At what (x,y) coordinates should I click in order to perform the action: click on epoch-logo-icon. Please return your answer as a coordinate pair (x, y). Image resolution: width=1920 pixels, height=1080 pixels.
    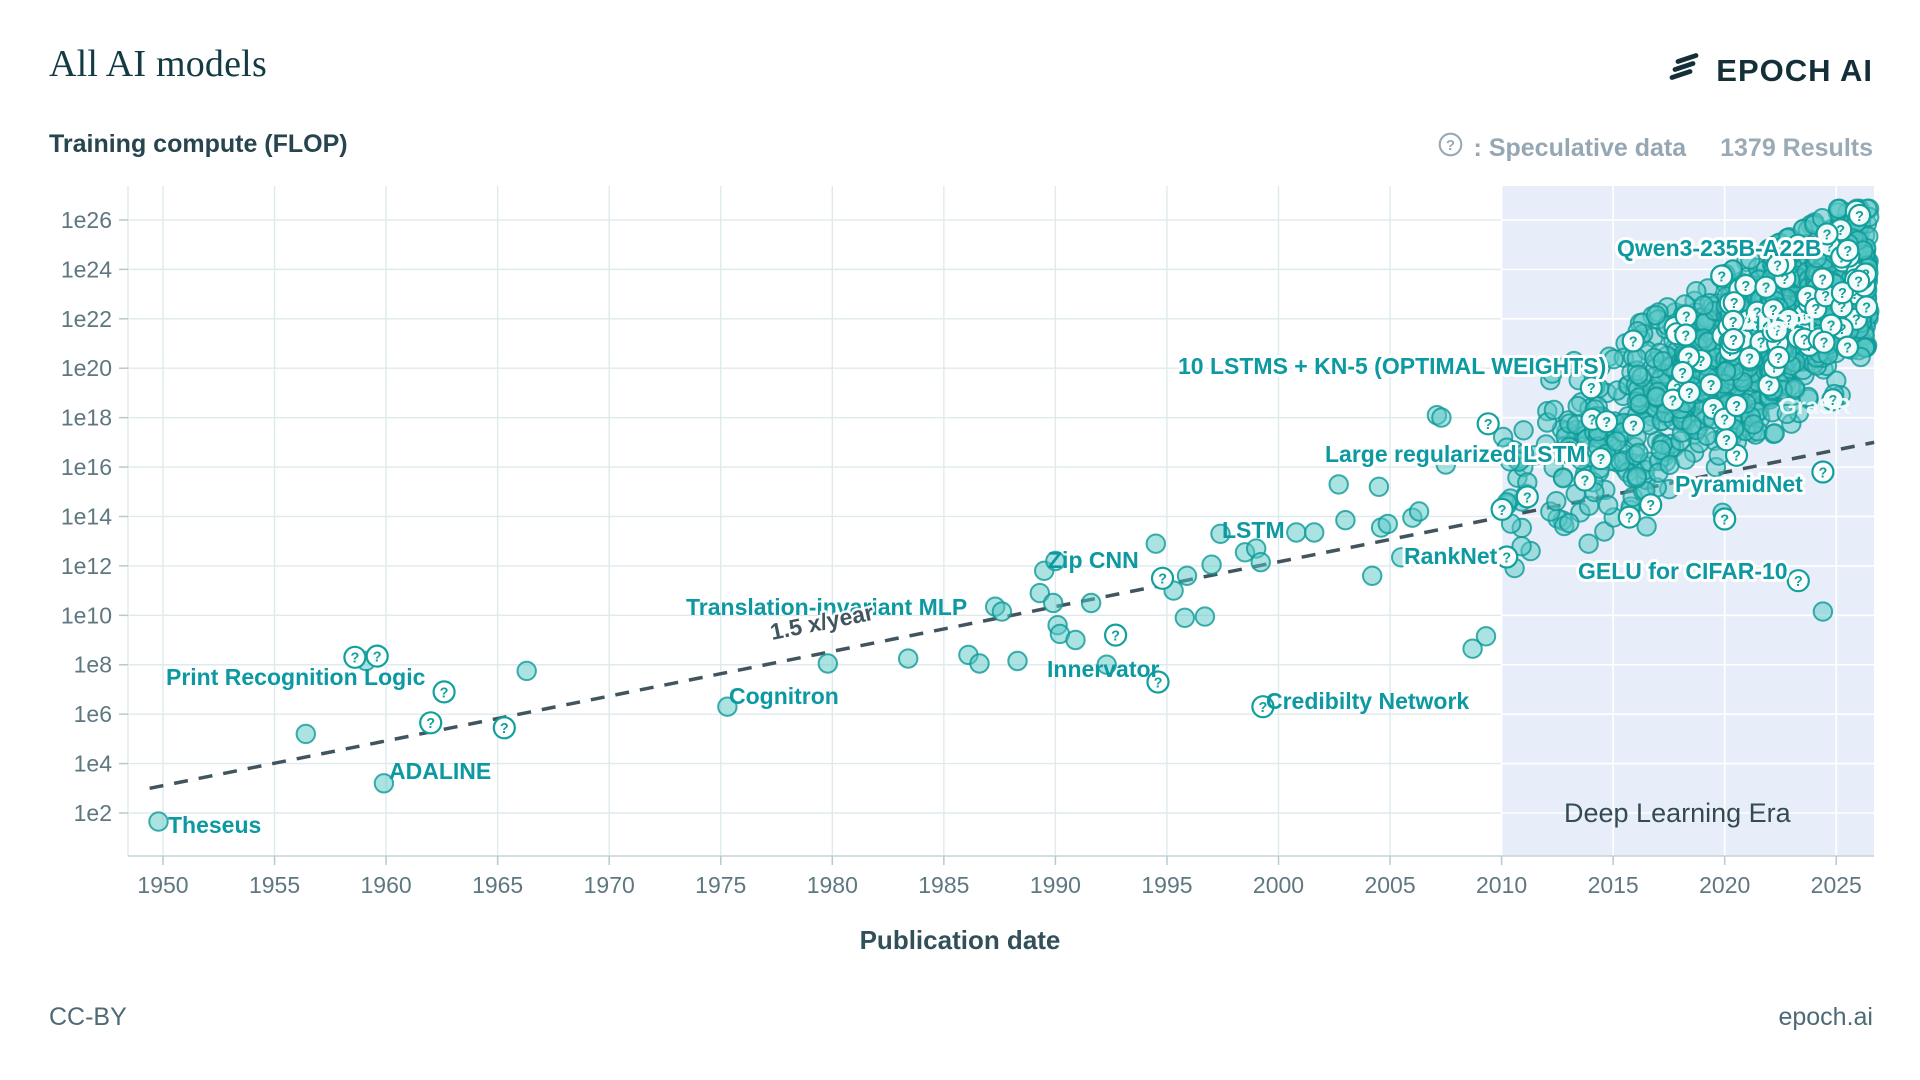
    Looking at the image, I should click on (1686, 70).